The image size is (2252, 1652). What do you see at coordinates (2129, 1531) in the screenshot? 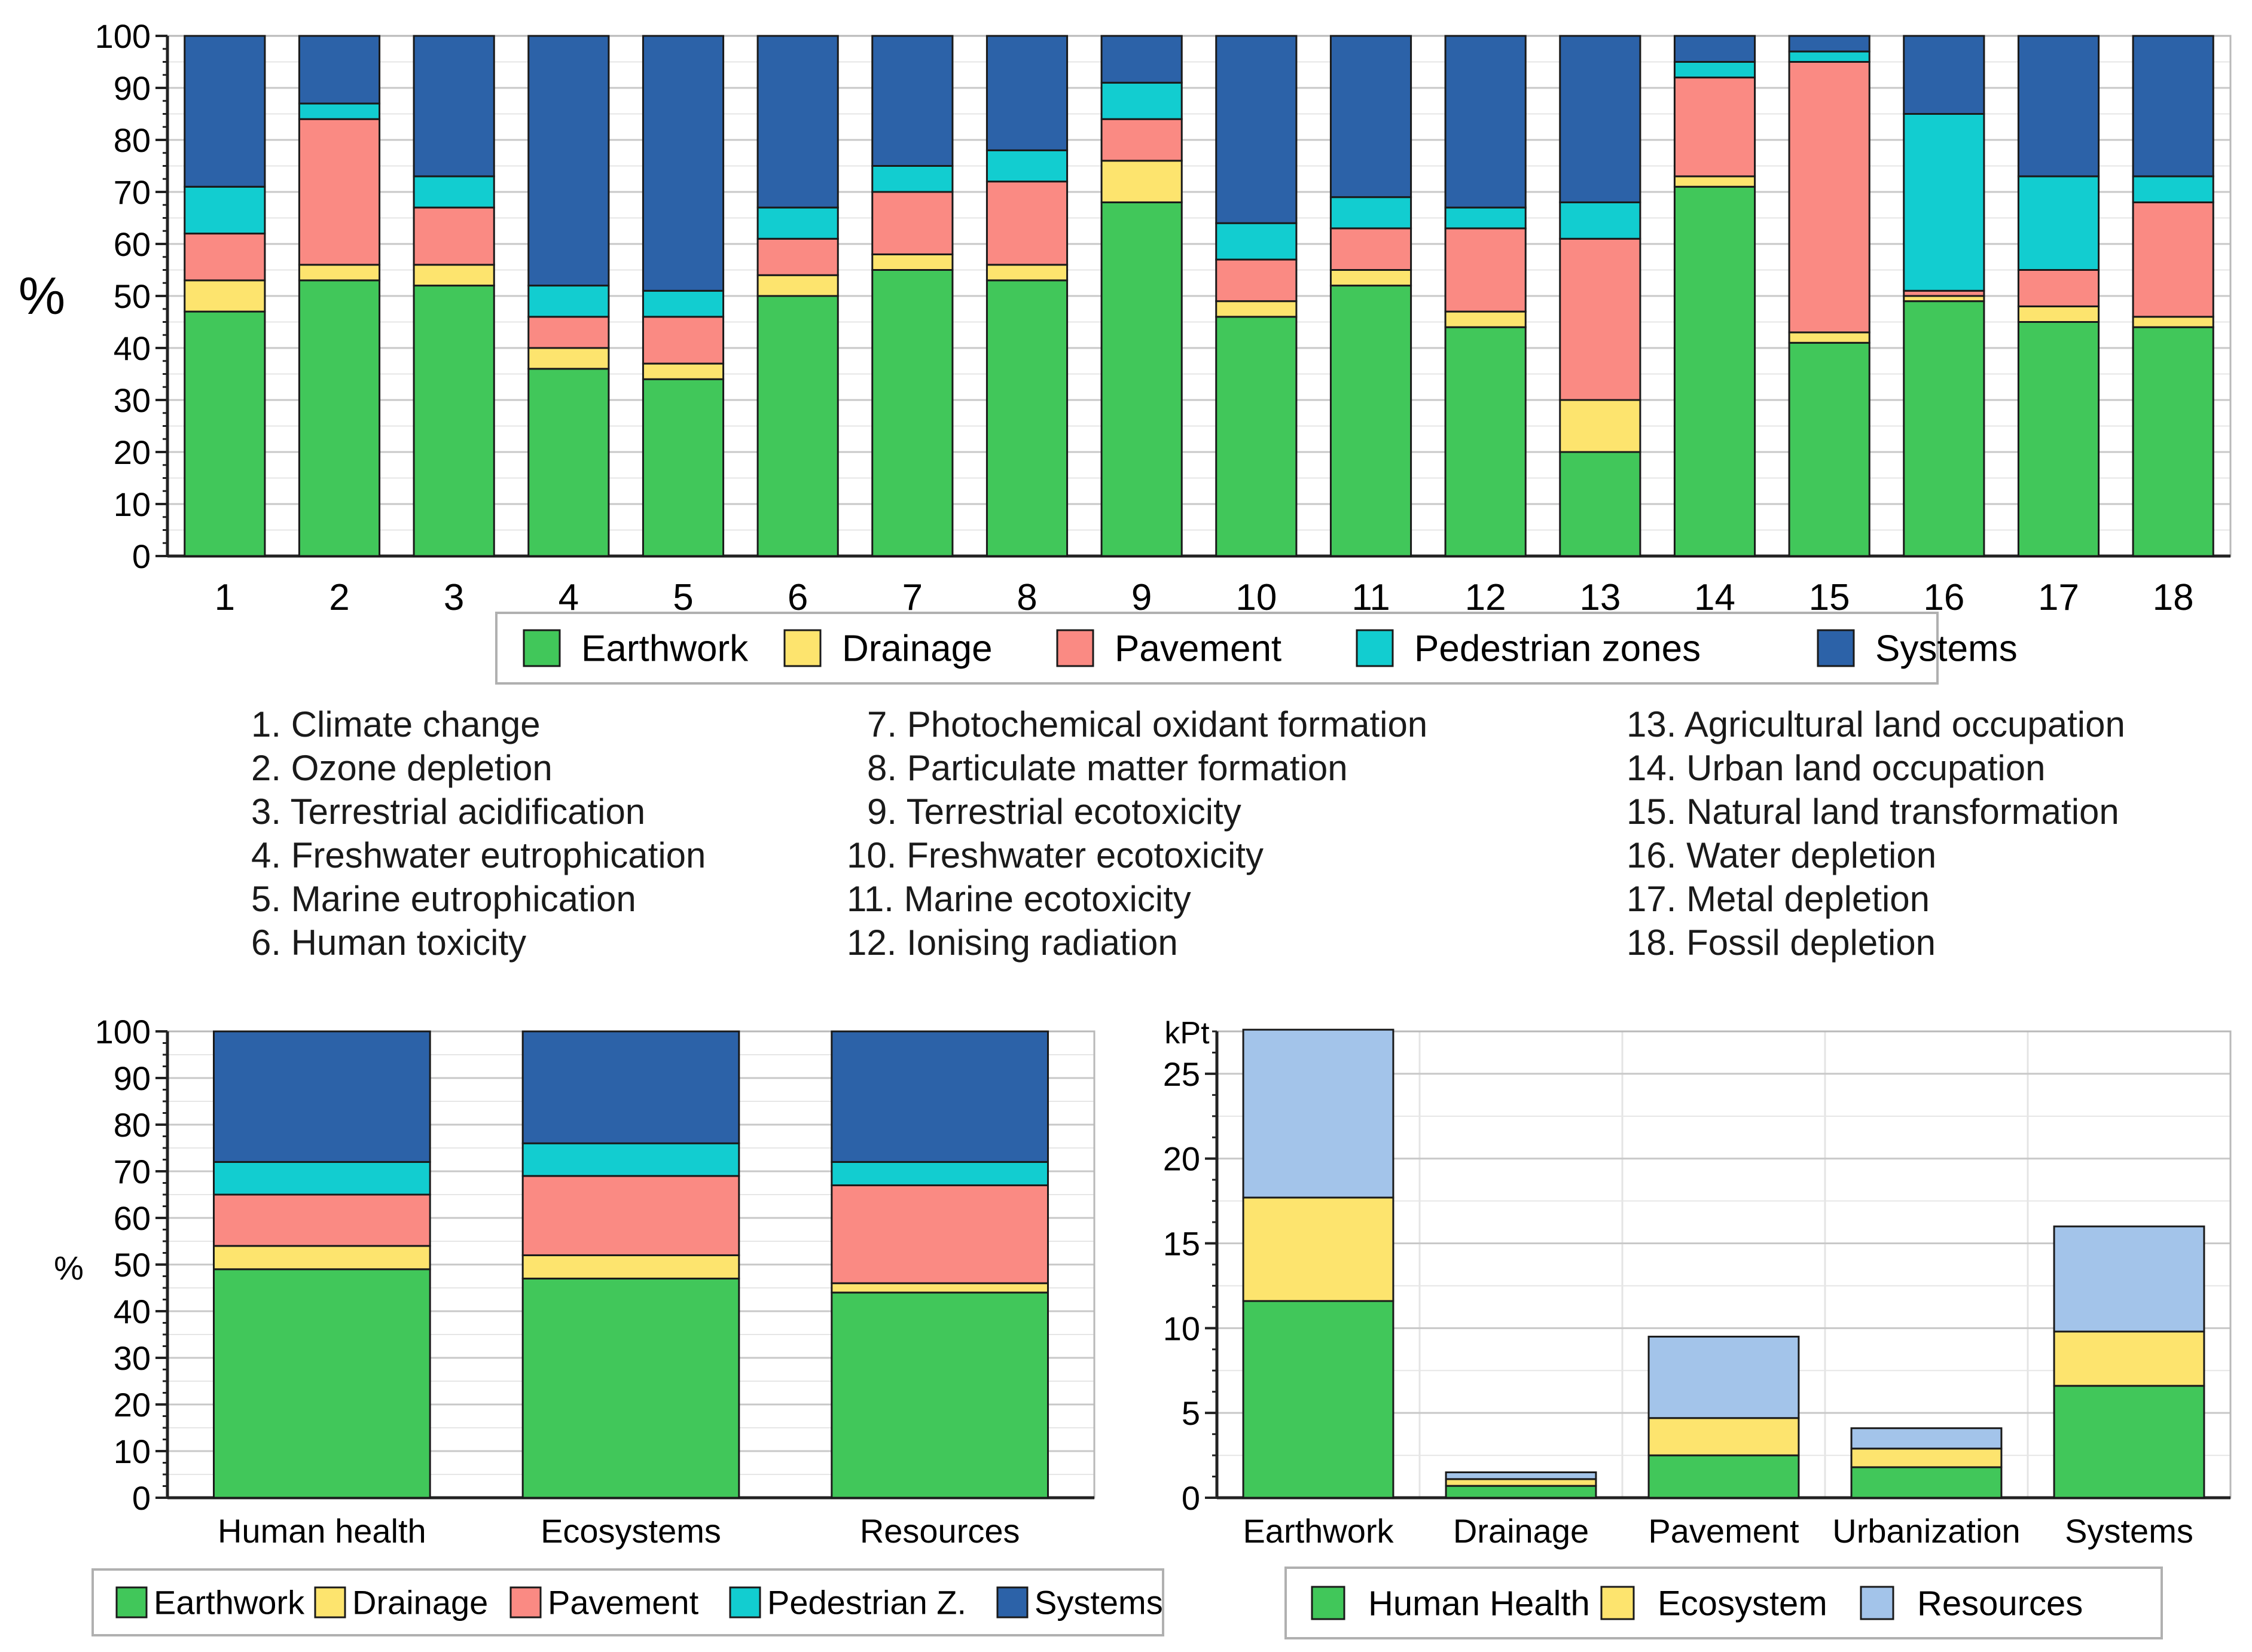
I see `x-tick-label: Systems` at bounding box center [2129, 1531].